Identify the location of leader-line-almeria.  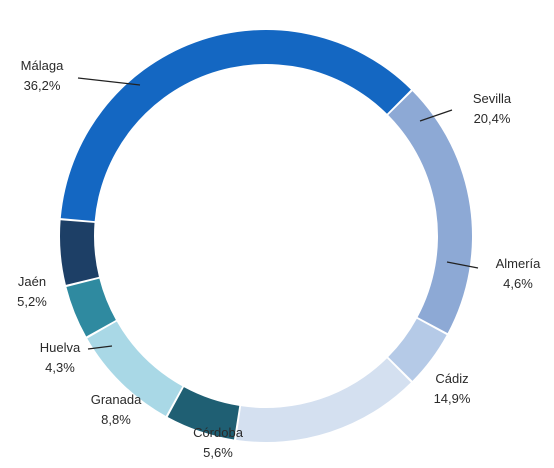
(462, 265).